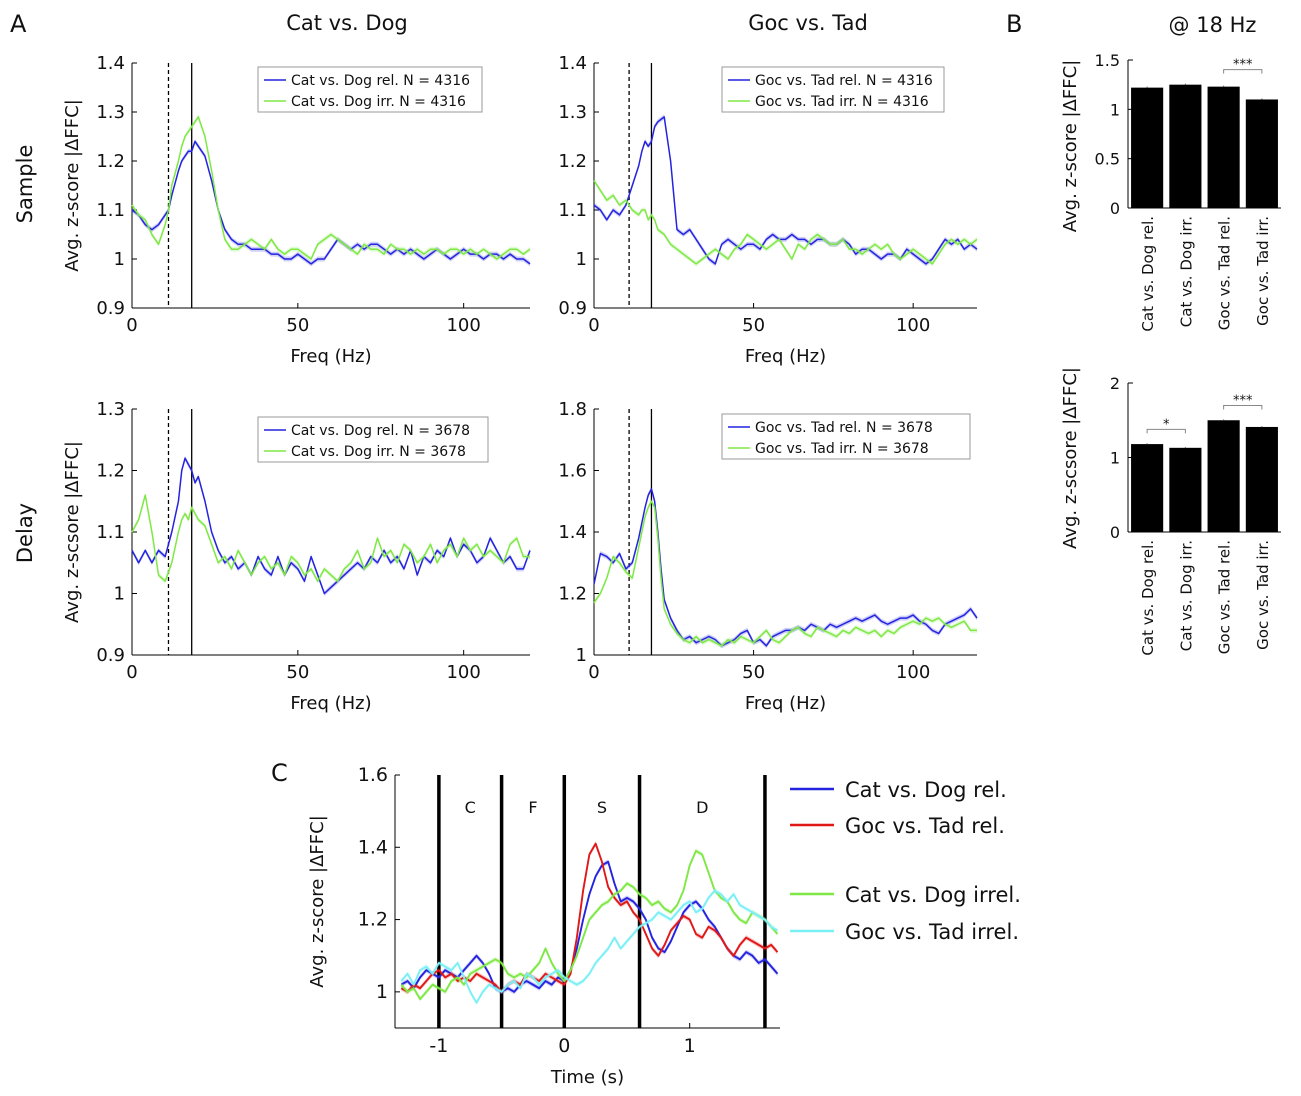 This screenshot has height=1096, width=1301. I want to click on legend-entry: Goc vs. Tad rel. N = 4316, so click(844, 81).